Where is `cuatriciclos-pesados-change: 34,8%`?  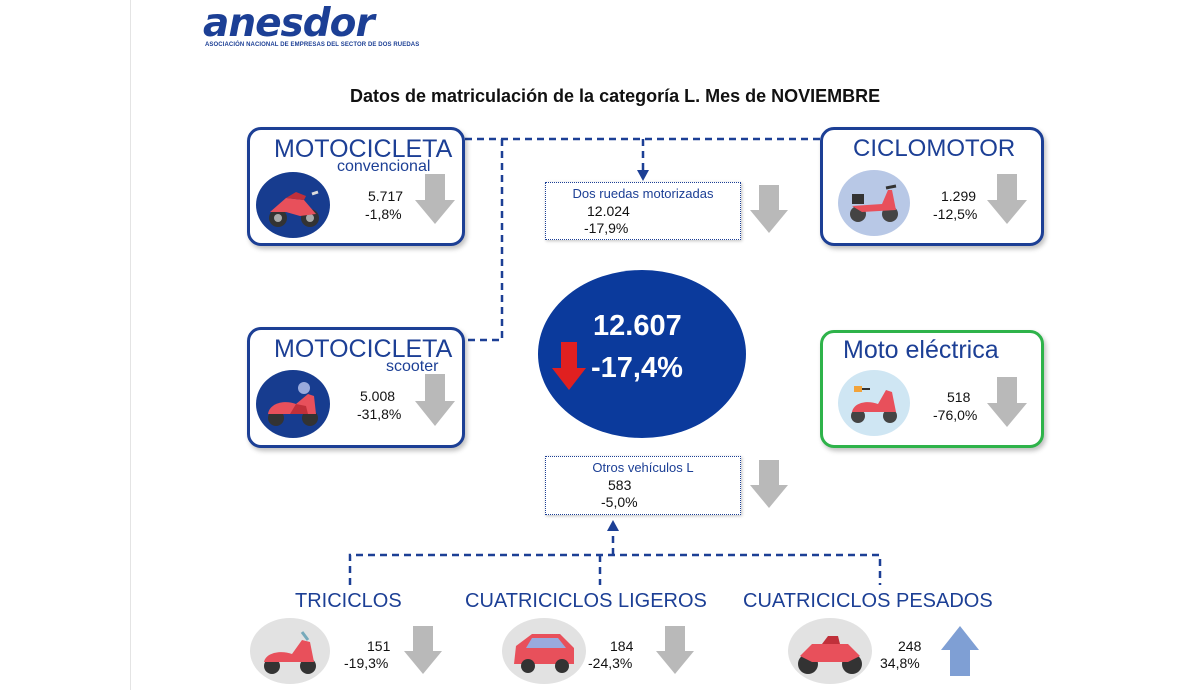
cuatriciclos-pesados-change: 34,8% is located at coordinates (900, 663).